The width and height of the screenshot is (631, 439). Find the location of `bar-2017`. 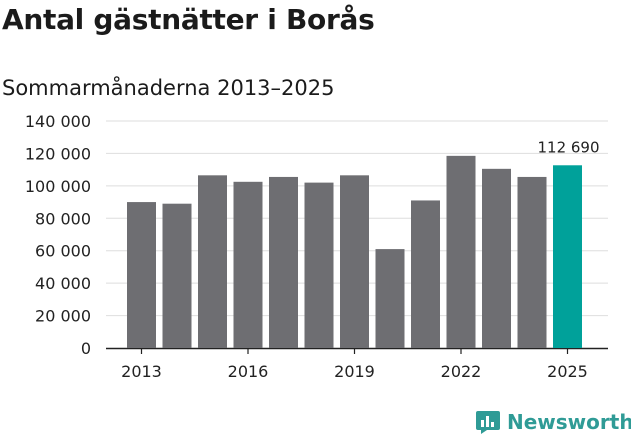

bar-2017 is located at coordinates (283, 262).